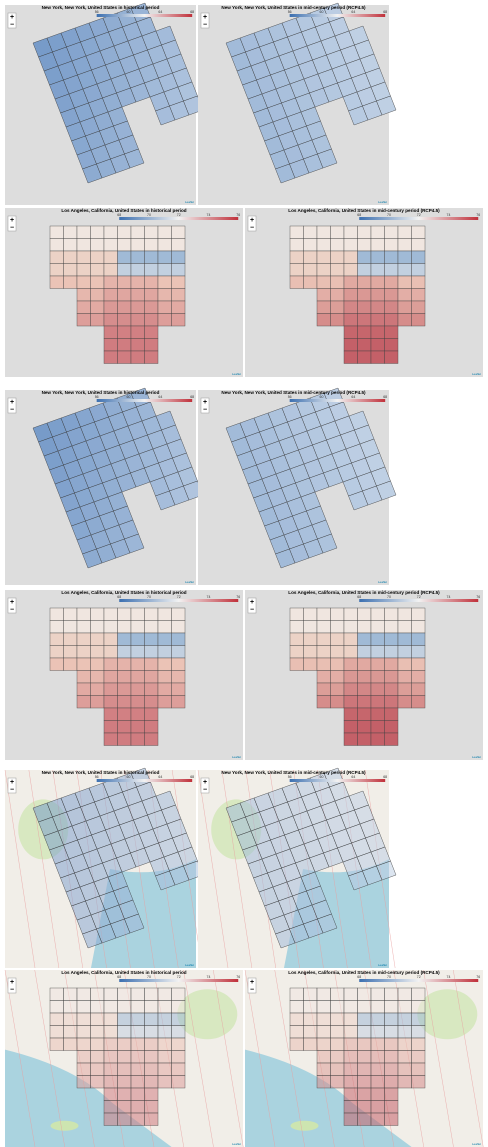 The image size is (488, 1147). Describe the element at coordinates (179, 597) in the screenshot. I see `colorbar-tick: 72` at that location.